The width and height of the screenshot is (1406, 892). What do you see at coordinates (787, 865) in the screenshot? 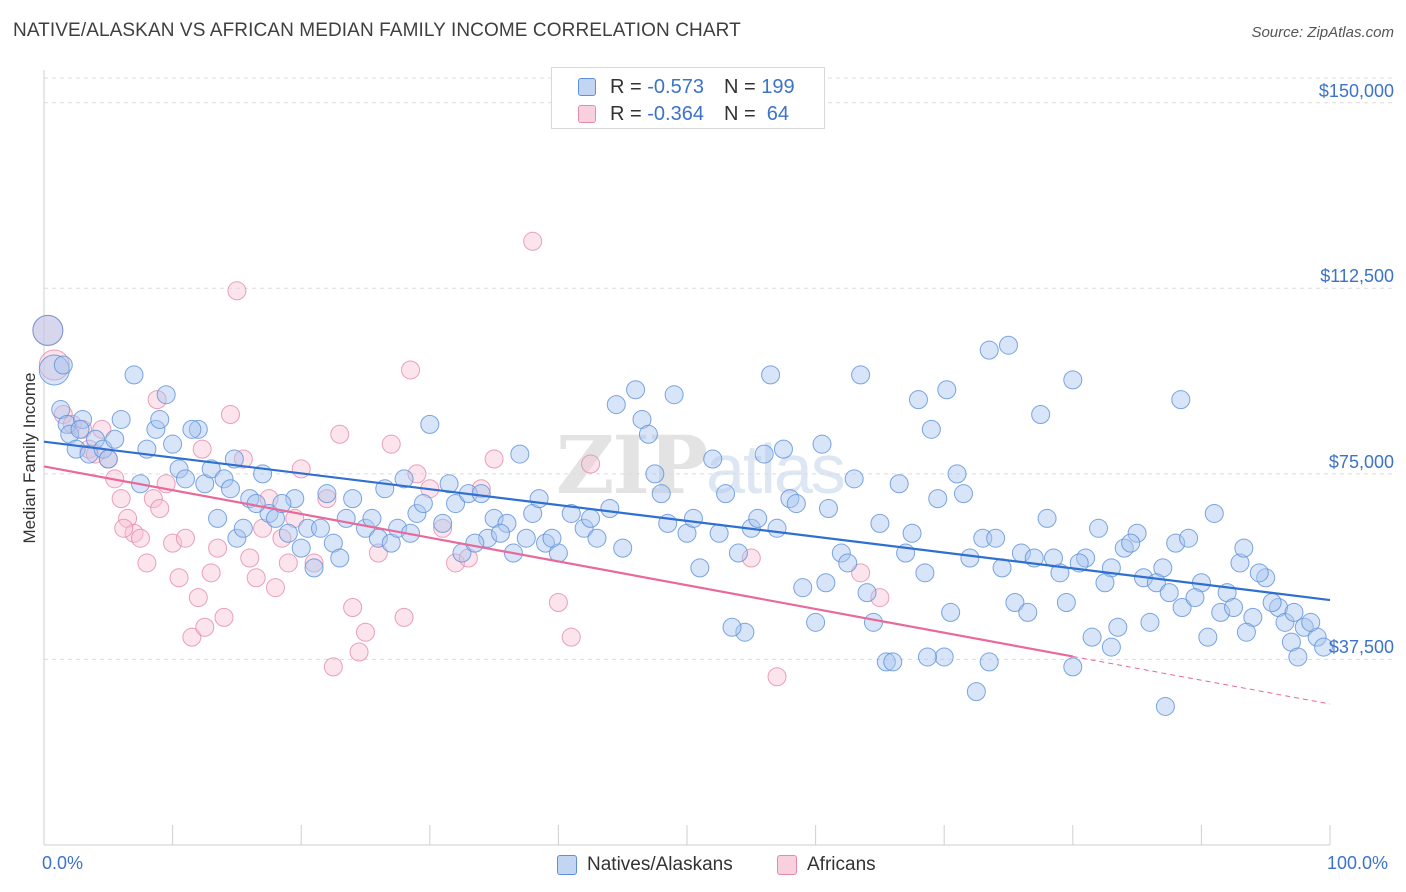
I see `africans-swatch` at bounding box center [787, 865].